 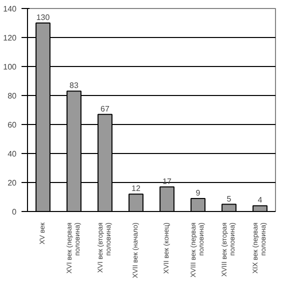 I want to click on y-tick-label: 20, so click(x=13, y=183).